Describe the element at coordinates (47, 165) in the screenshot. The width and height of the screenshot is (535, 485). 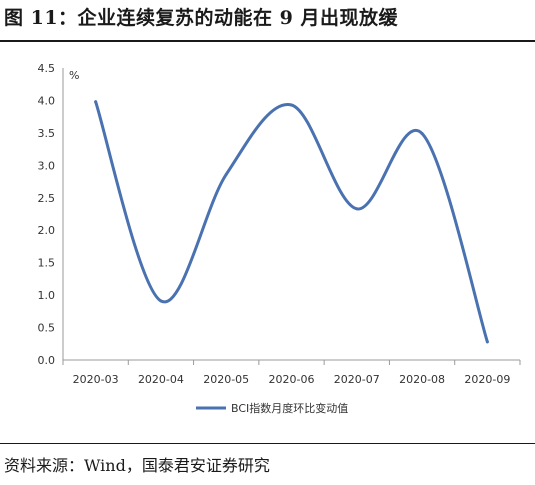
I see `y-tick-label: 3.0` at that location.